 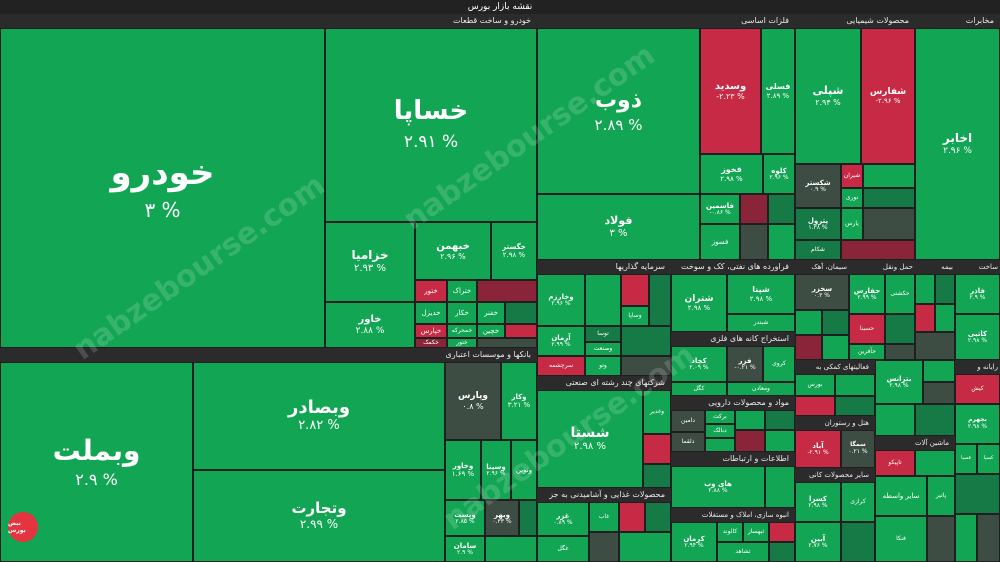 What do you see at coordinates (660, 300) in the screenshot?
I see `tile-invmisc3` at bounding box center [660, 300].